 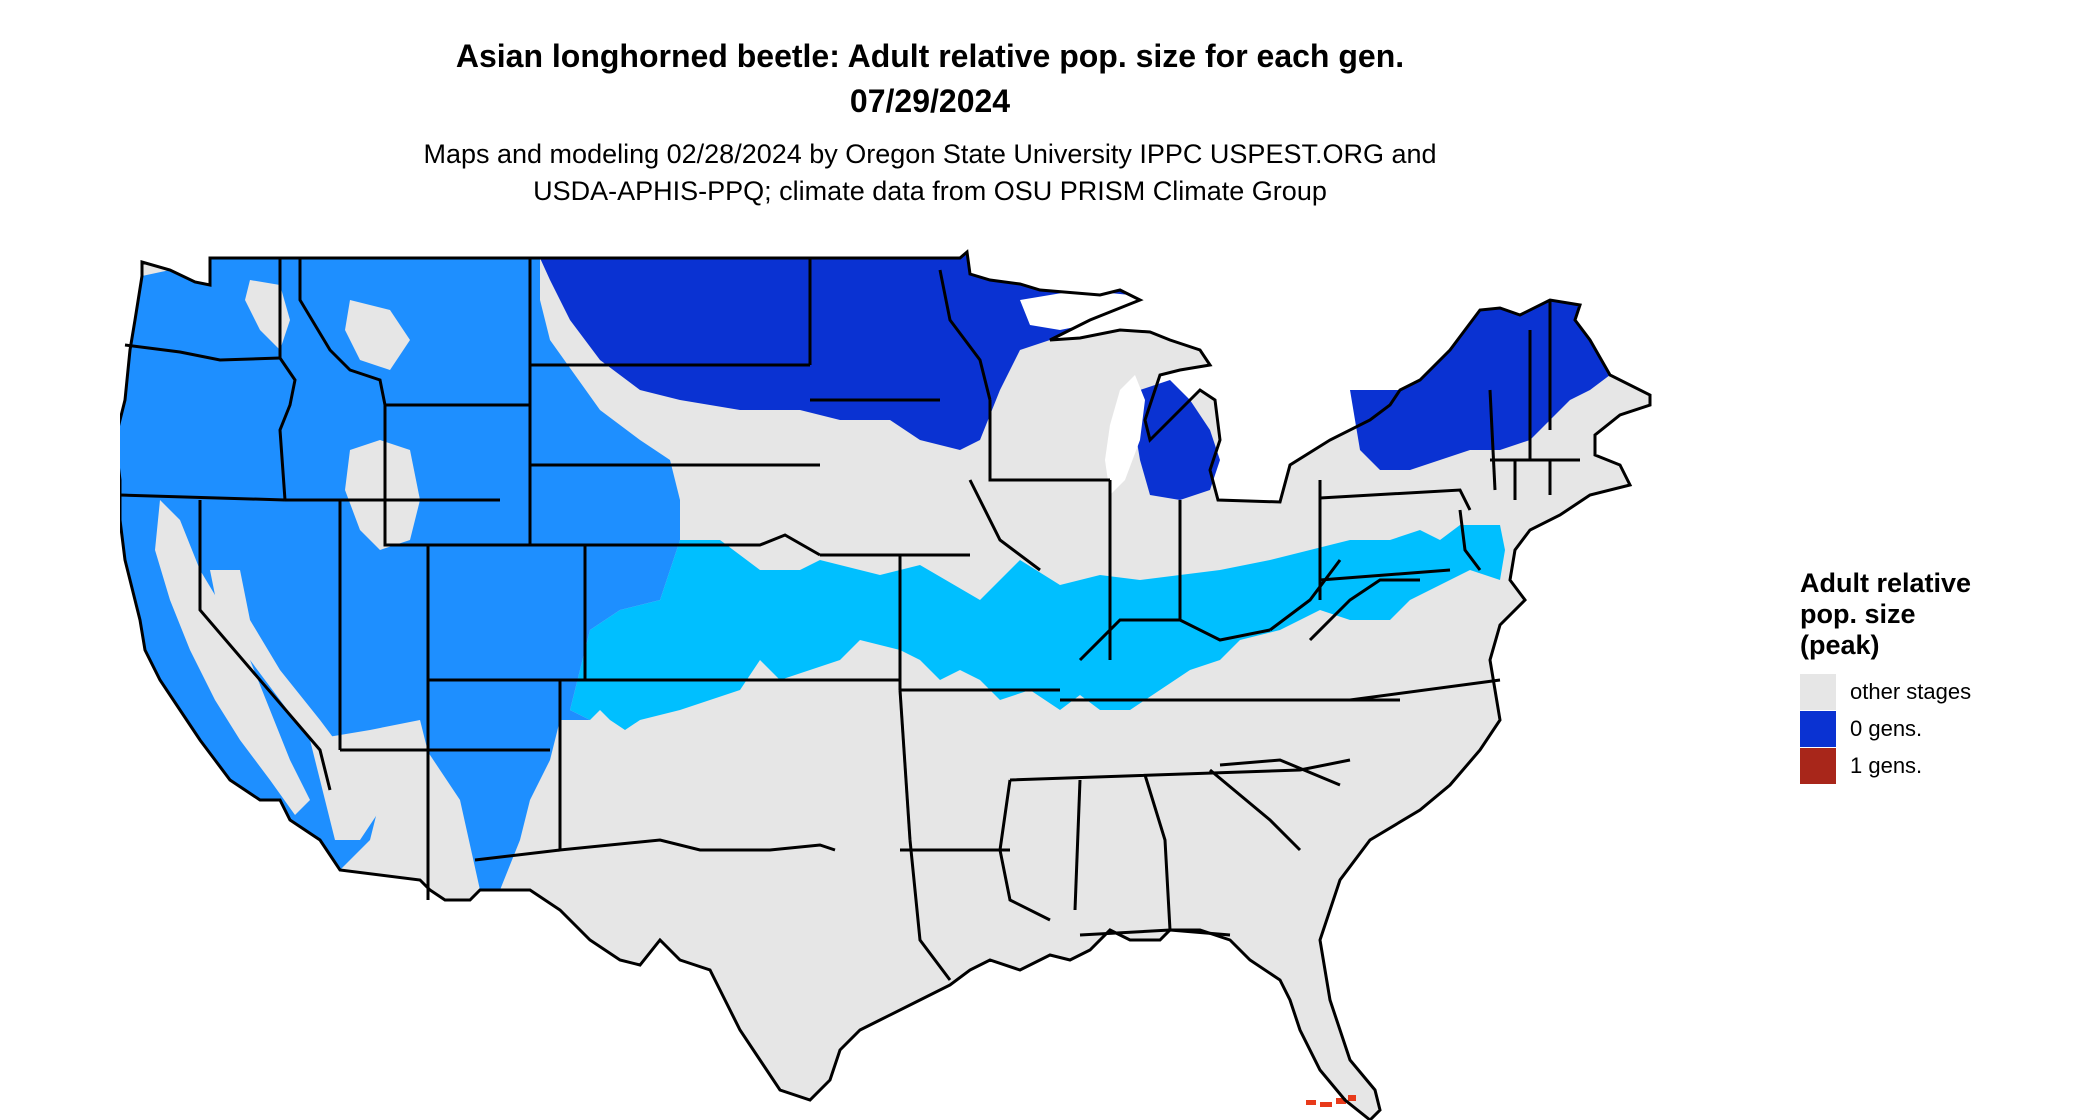 What do you see at coordinates (1886, 614) in the screenshot?
I see `legend-title: Adult relative pop. size (peak)` at bounding box center [1886, 614].